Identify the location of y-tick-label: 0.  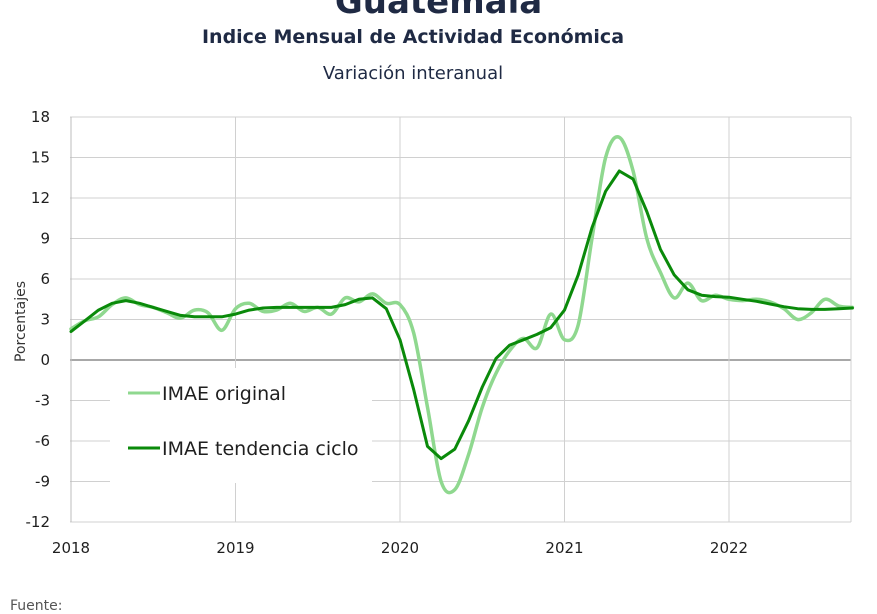
(45, 360).